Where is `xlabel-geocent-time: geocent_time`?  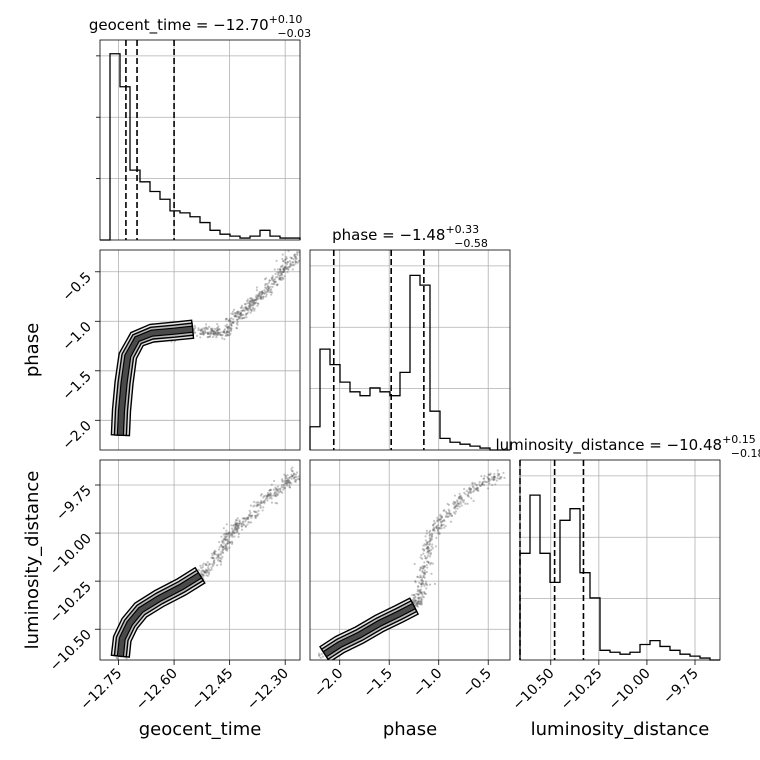 xlabel-geocent-time: geocent_time is located at coordinates (200, 729).